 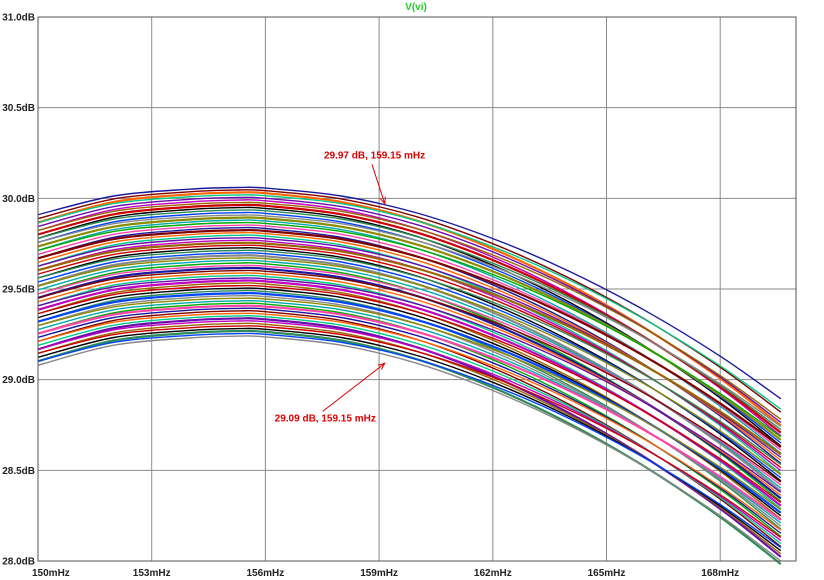 What do you see at coordinates (152, 573) in the screenshot?
I see `x-tick-label: 153mHz` at bounding box center [152, 573].